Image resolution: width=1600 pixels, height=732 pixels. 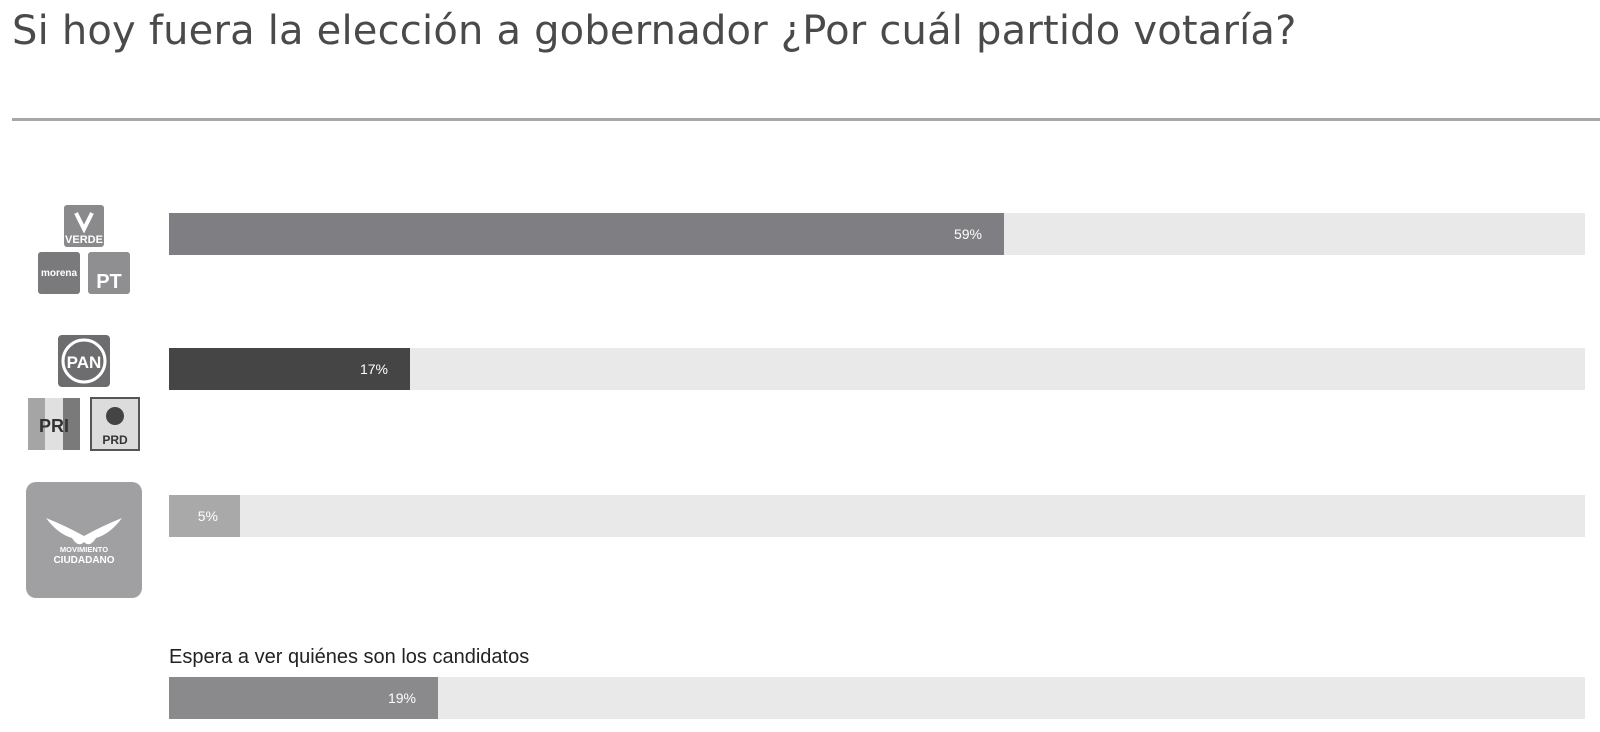 I want to click on bar-track-pan-pri-prd: 17%, so click(x=877, y=369).